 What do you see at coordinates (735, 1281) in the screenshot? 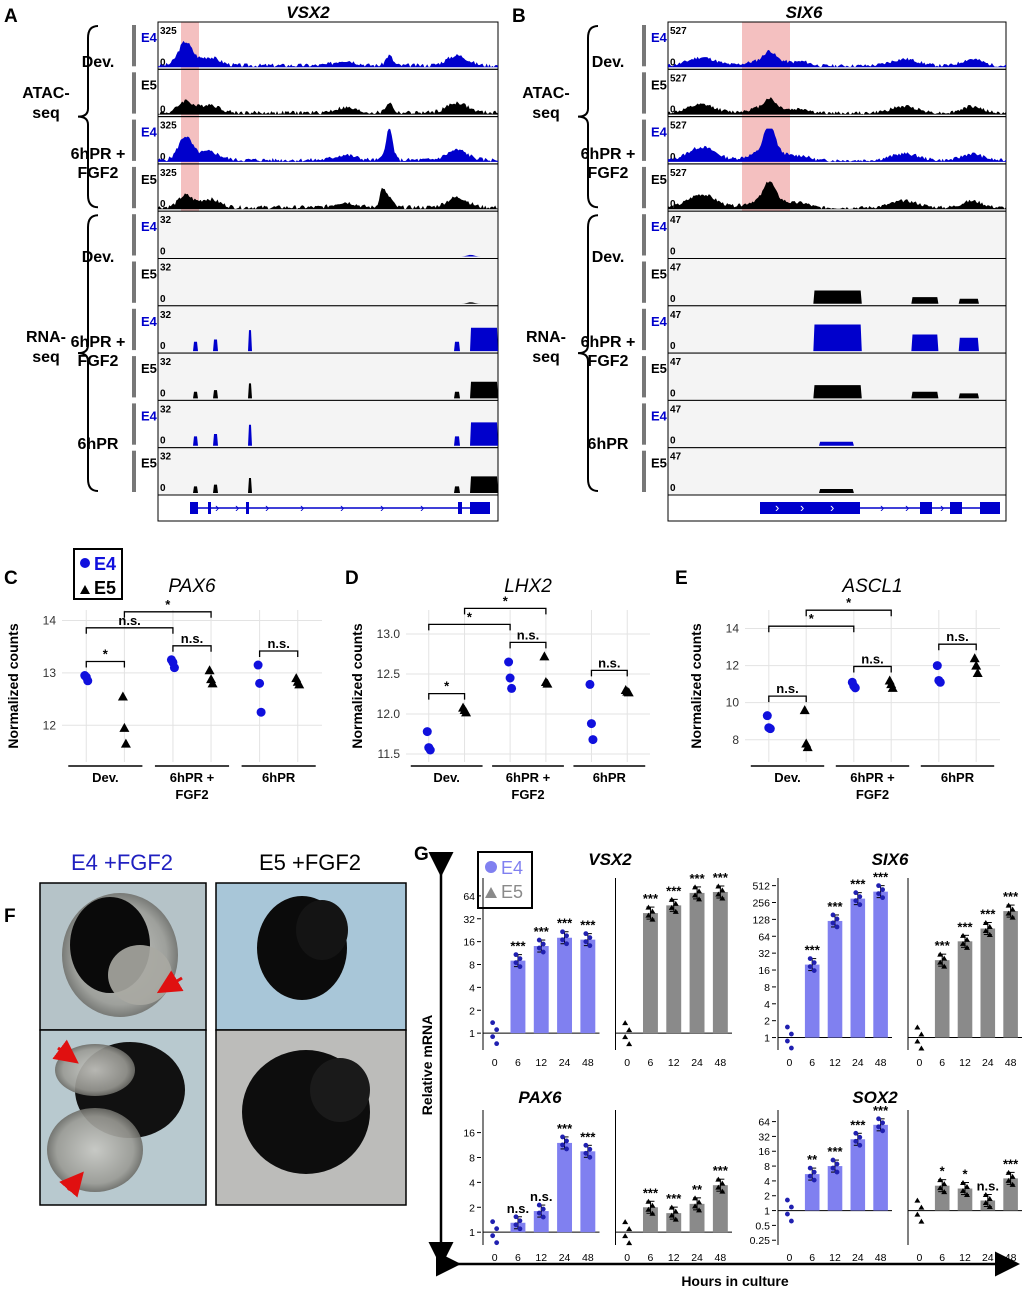
I see `g-xlabel: Hours in culture` at bounding box center [735, 1281].